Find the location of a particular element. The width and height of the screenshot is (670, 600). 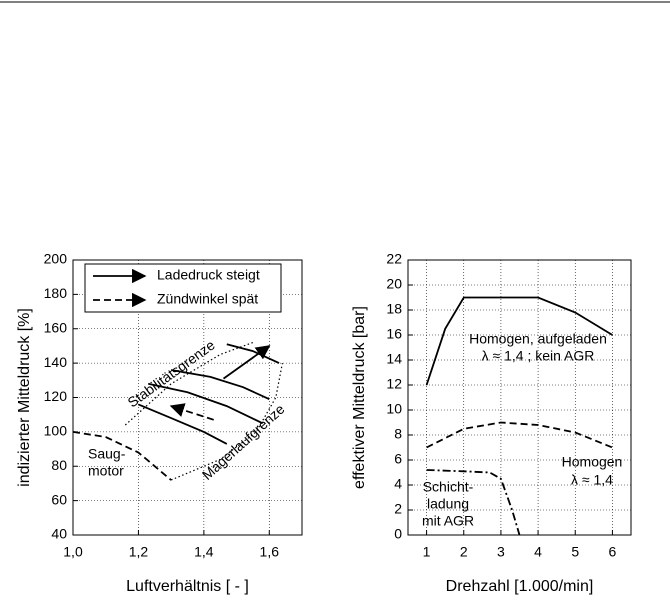

x-tick-label: 1,2 is located at coordinates (139, 552).